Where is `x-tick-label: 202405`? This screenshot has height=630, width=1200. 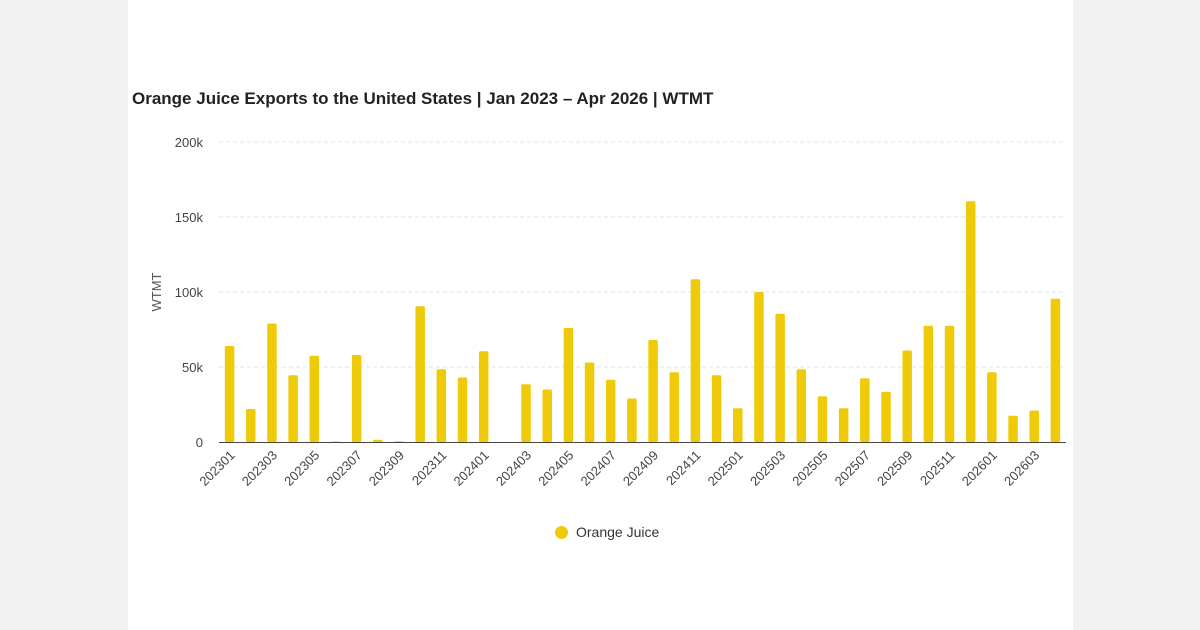 x-tick-label: 202405 is located at coordinates (555, 468).